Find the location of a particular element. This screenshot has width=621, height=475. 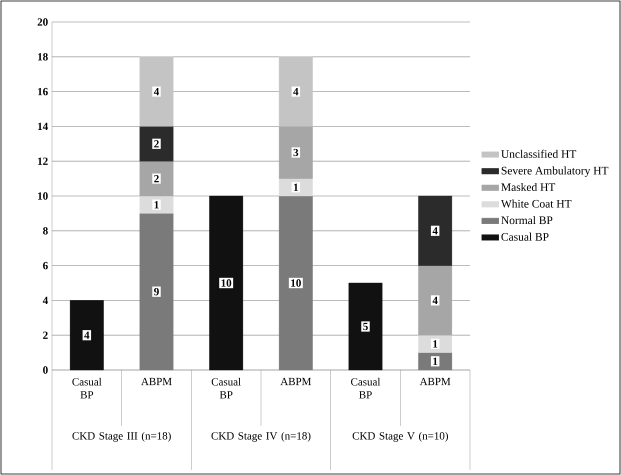

y-tick-label: 14 is located at coordinates (43, 126).